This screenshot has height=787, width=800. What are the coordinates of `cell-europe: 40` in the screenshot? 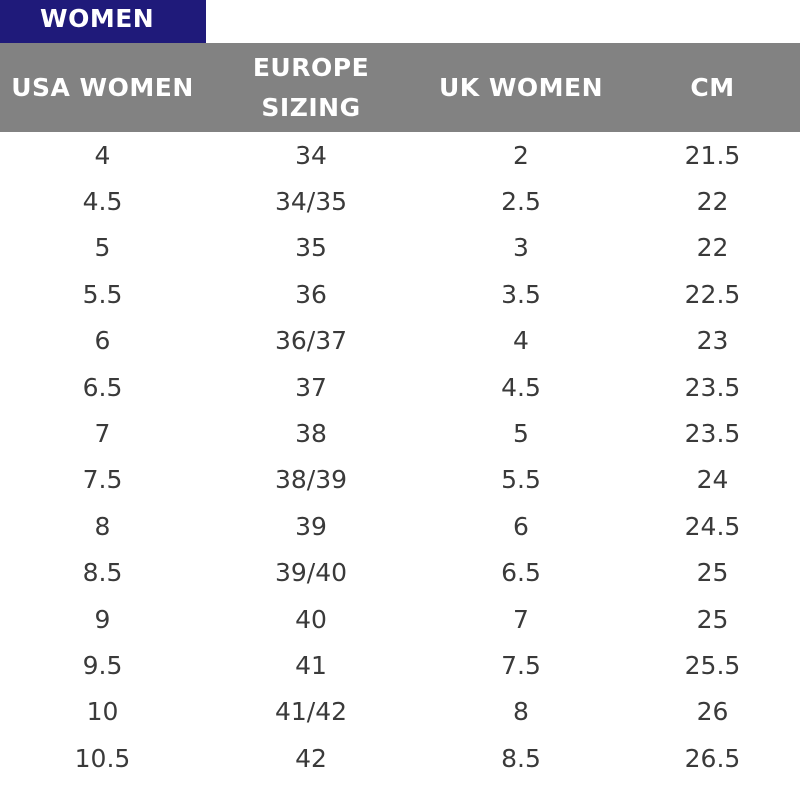 It's located at (311, 619).